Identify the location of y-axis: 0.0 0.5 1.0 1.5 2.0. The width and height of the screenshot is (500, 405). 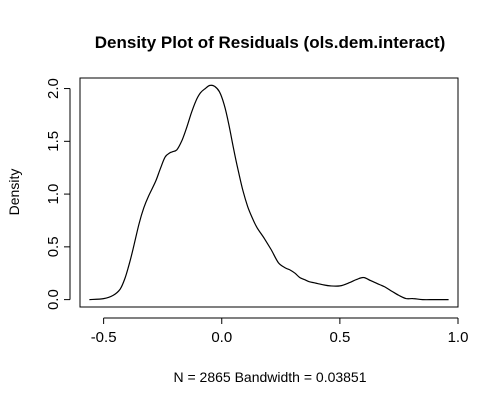
(58, 194).